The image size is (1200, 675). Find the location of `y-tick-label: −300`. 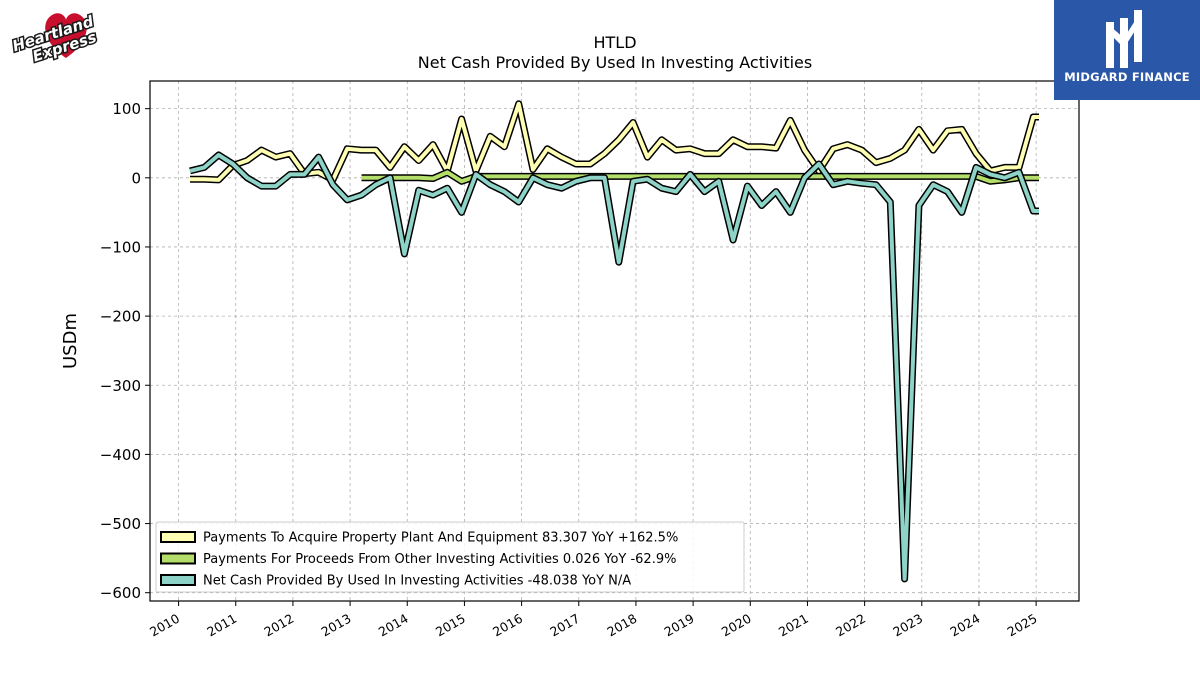

y-tick-label: −300 is located at coordinates (120, 386).